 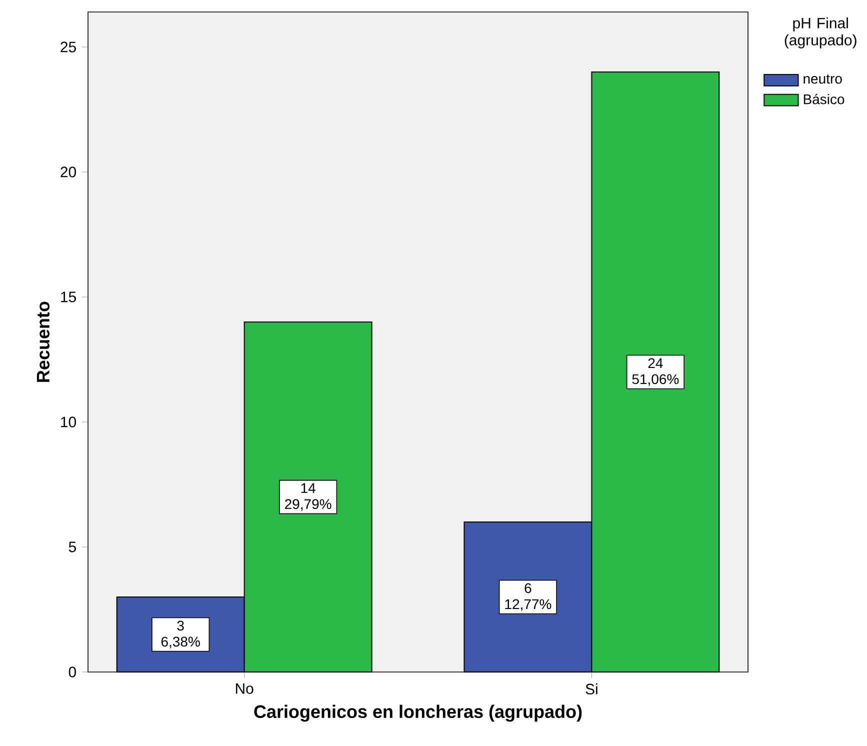 What do you see at coordinates (72, 547) in the screenshot?
I see `y-tick-label: 5` at bounding box center [72, 547].